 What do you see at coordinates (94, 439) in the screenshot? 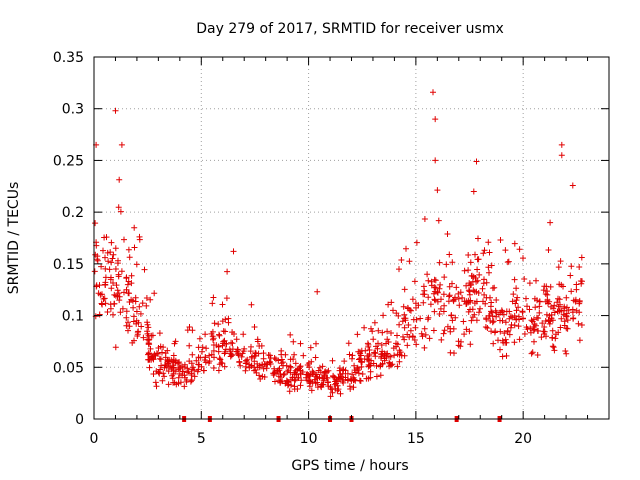
I see `x-tick-label: 0` at bounding box center [94, 439].